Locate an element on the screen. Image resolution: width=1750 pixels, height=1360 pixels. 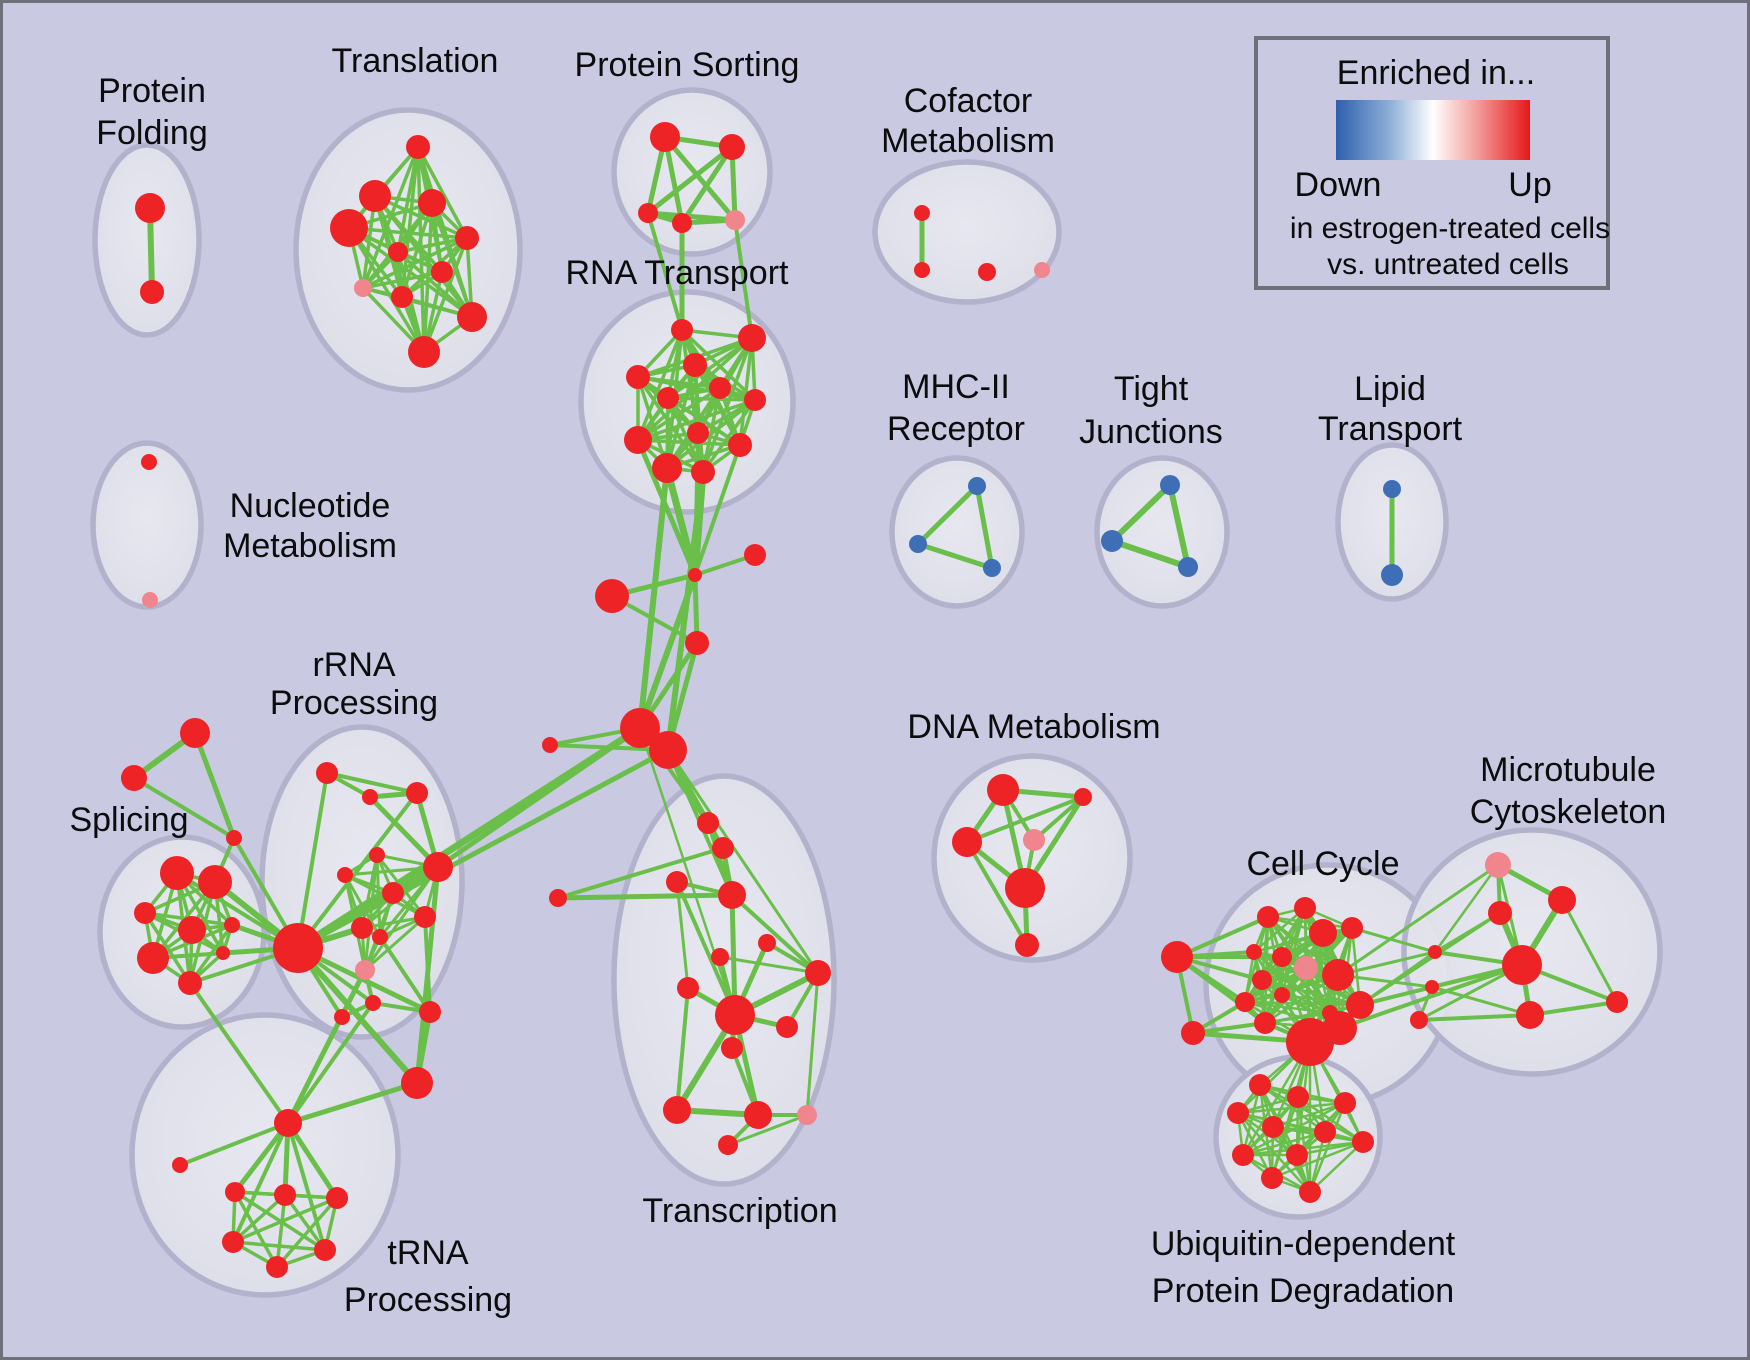
cluster-label-dna-metabolism: DNA Metabolism is located at coordinates (1033, 727).